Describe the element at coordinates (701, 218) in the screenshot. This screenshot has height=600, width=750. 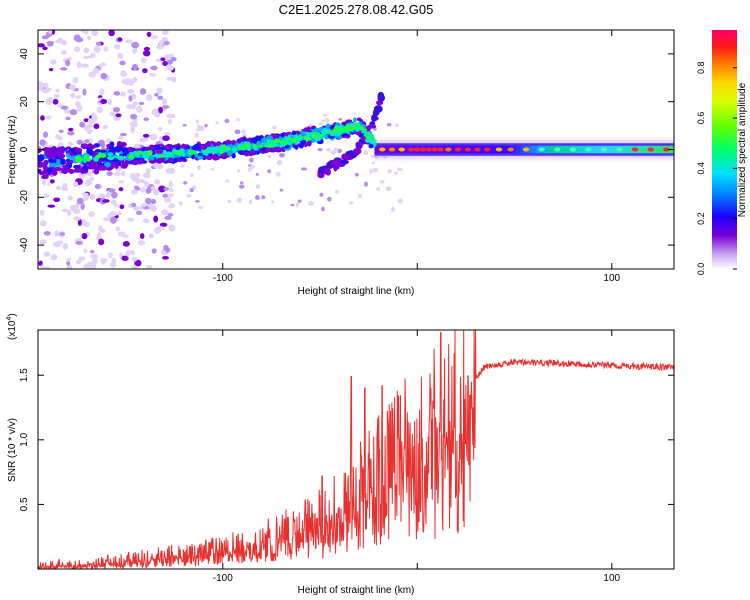
I see `colorbar-tick-label: 0.2` at that location.